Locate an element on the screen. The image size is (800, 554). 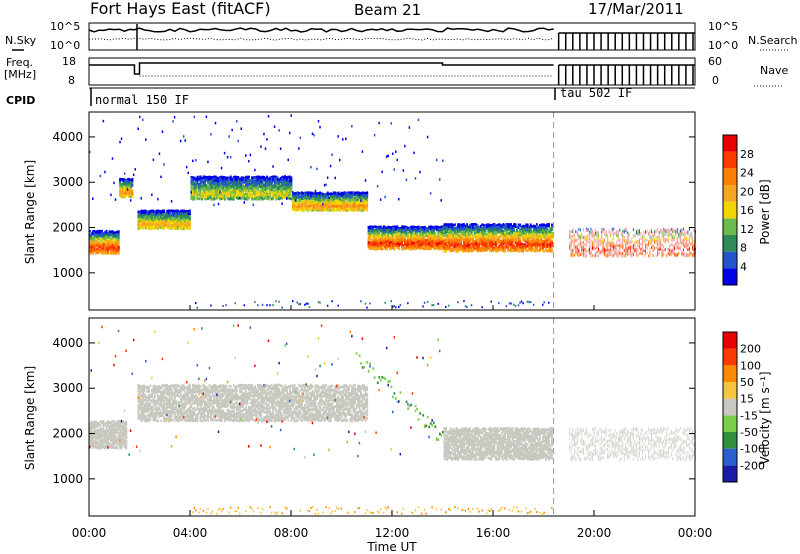
nsearch-label: N.Search is located at coordinates (773, 40).